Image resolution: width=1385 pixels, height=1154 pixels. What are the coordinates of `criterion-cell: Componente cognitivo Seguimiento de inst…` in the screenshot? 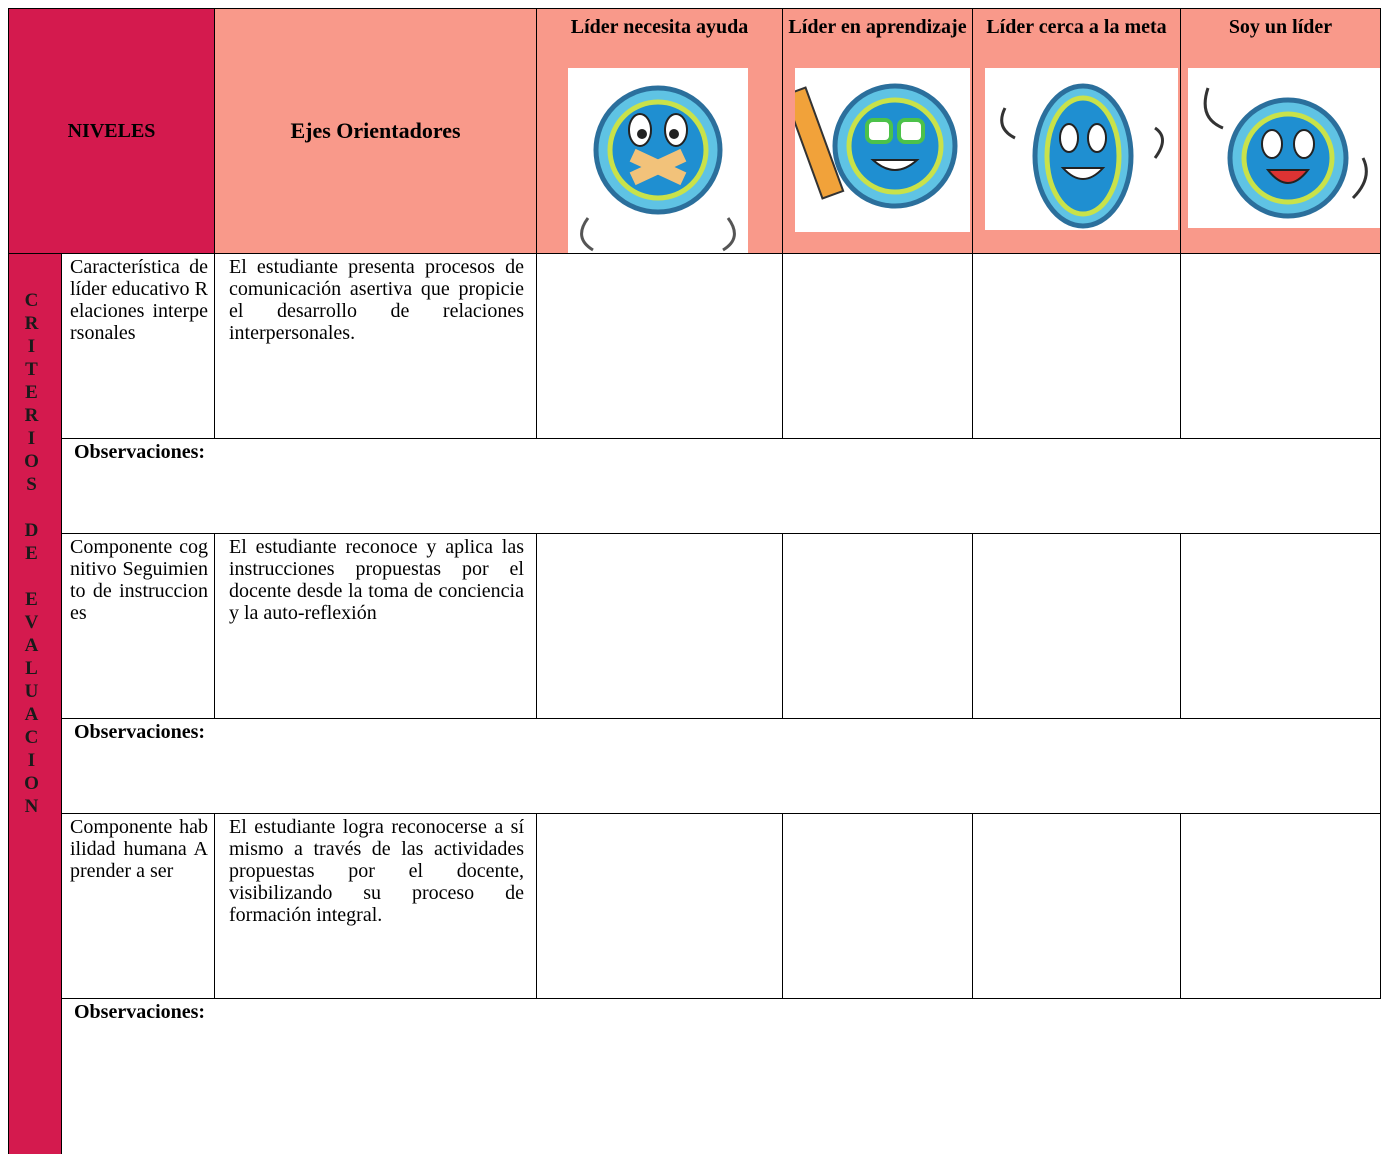 It's located at (138, 626).